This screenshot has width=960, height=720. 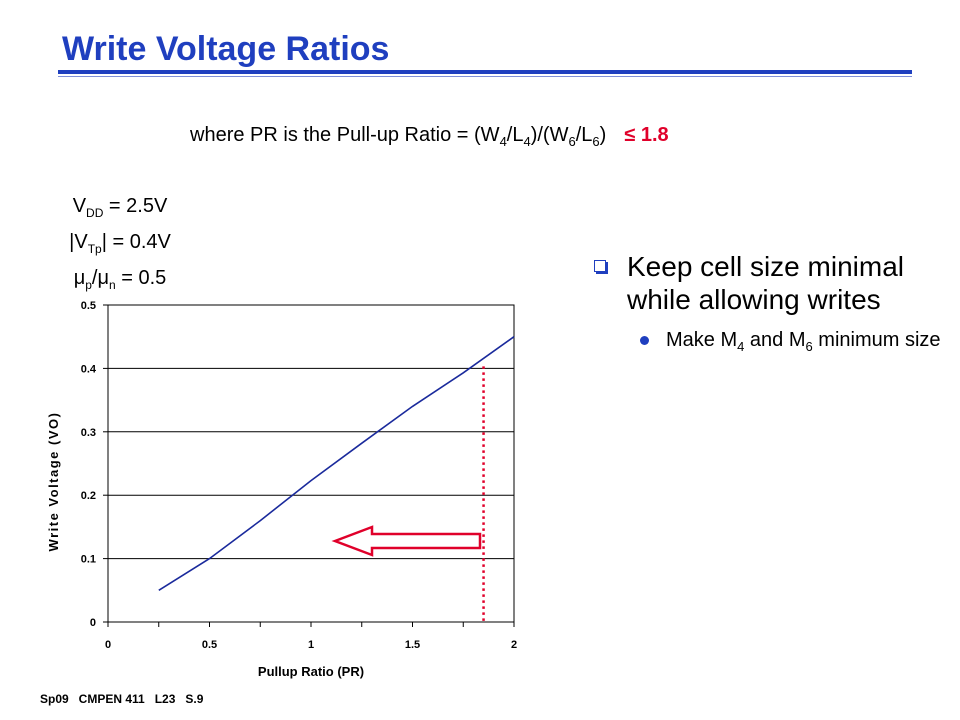 What do you see at coordinates (88, 306) in the screenshot?
I see `y-tick-label-0.5: 0.5` at bounding box center [88, 306].